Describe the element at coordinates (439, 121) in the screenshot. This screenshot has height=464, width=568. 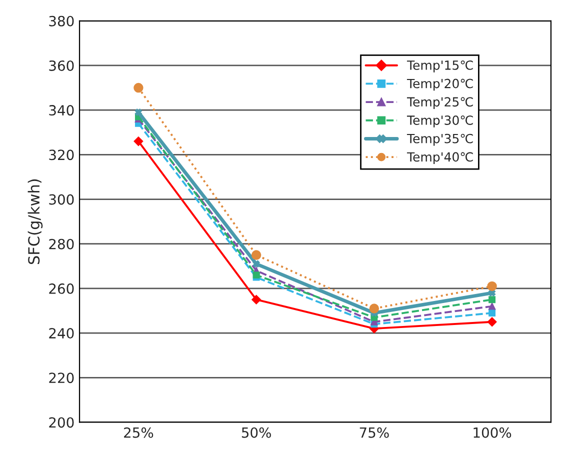
I see `legend-label: Temp'30℃` at that location.